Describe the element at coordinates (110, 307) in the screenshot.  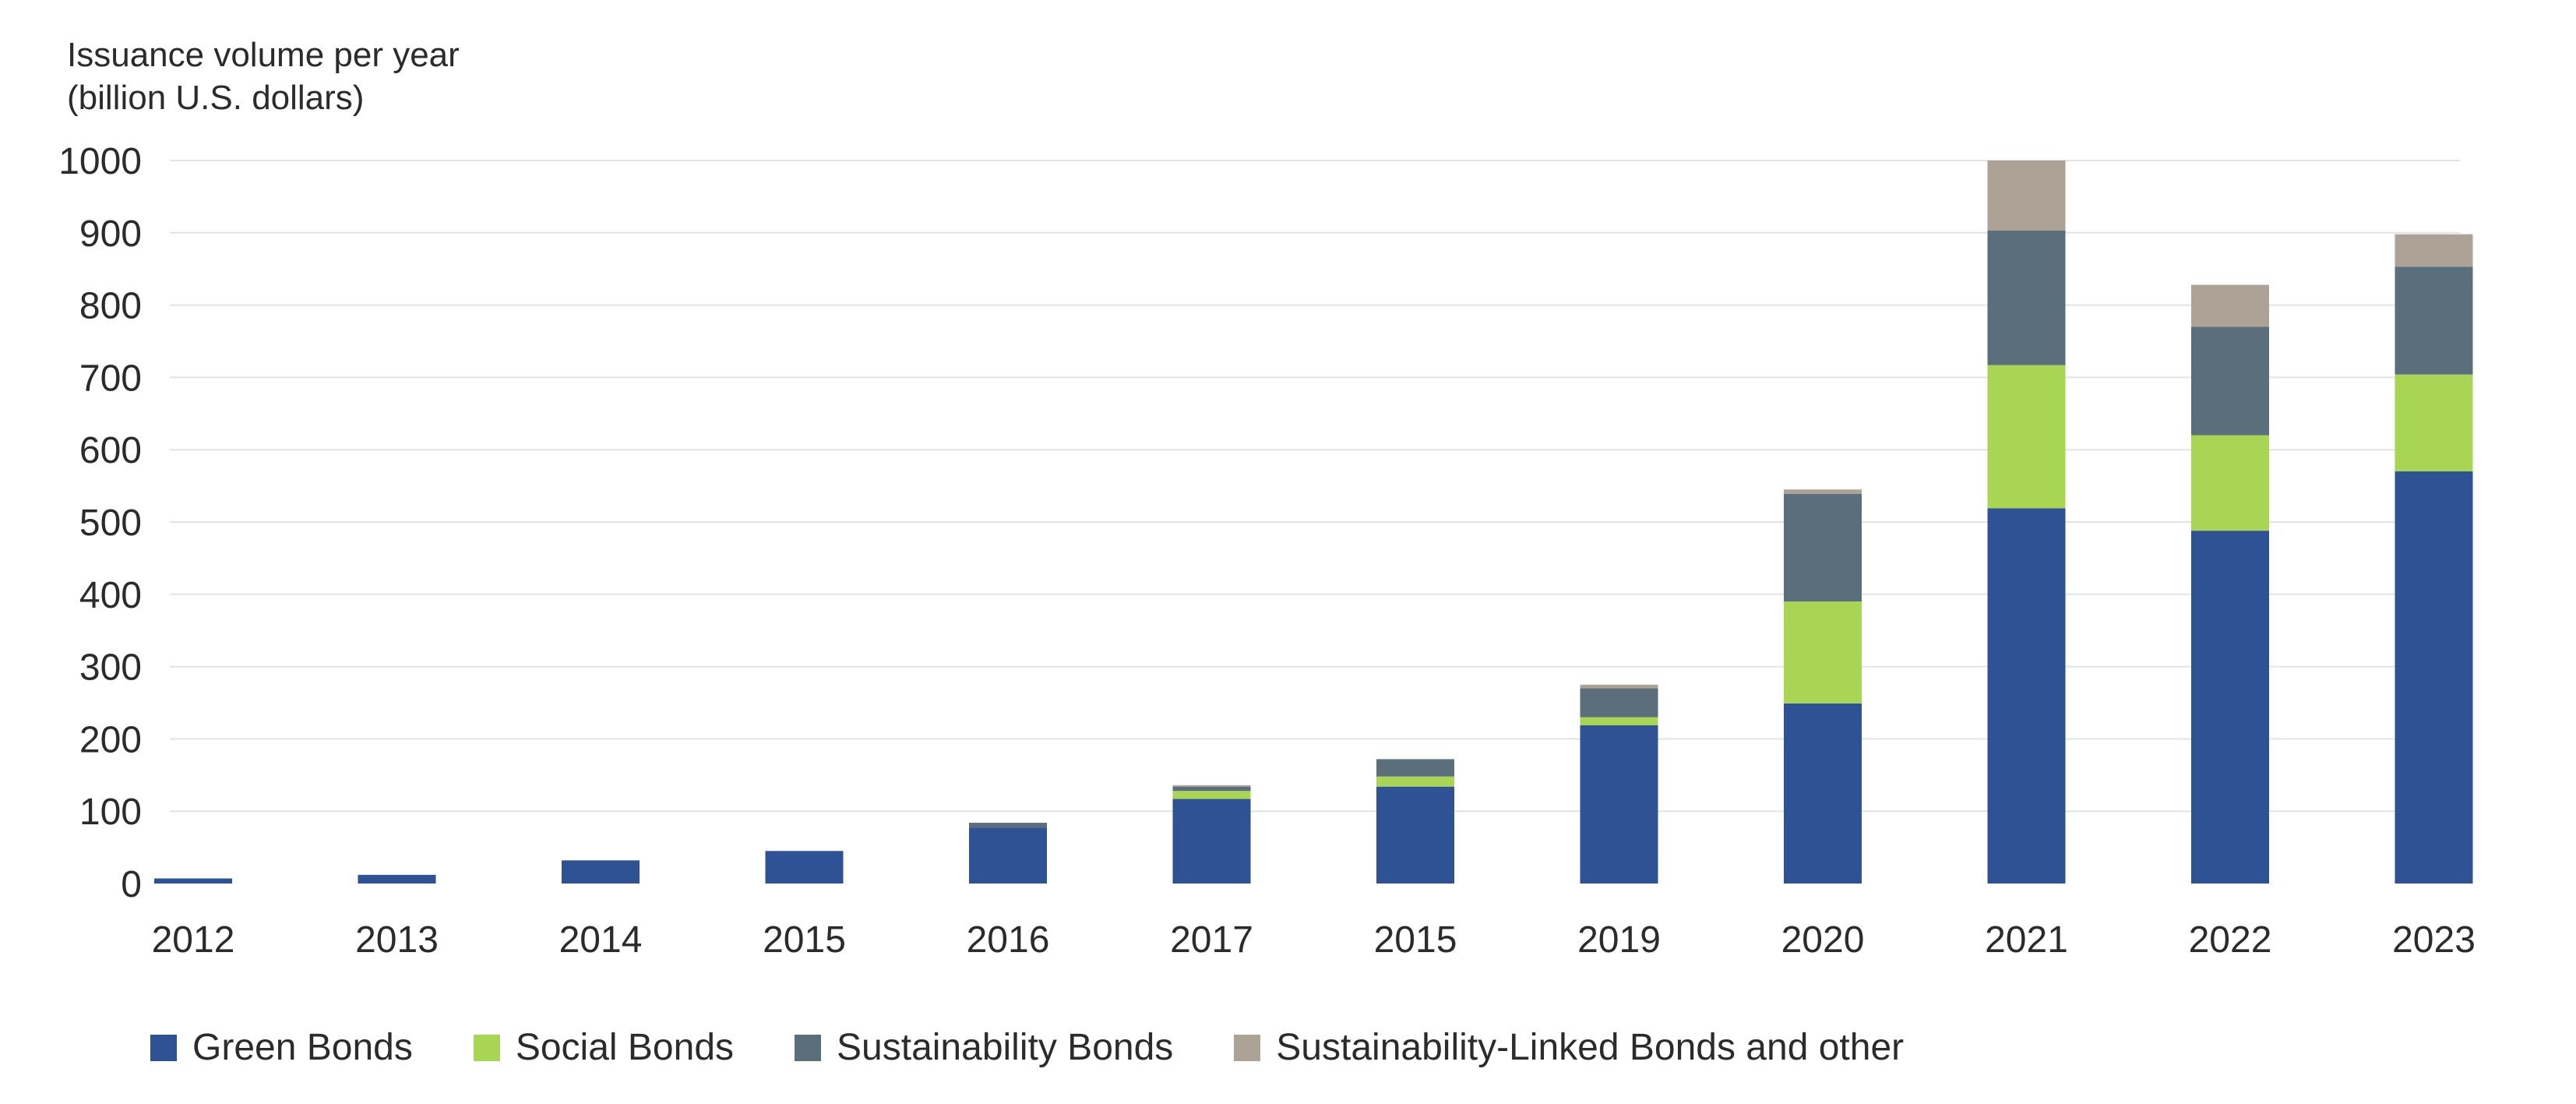
I see `y-tick-label: 800` at that location.